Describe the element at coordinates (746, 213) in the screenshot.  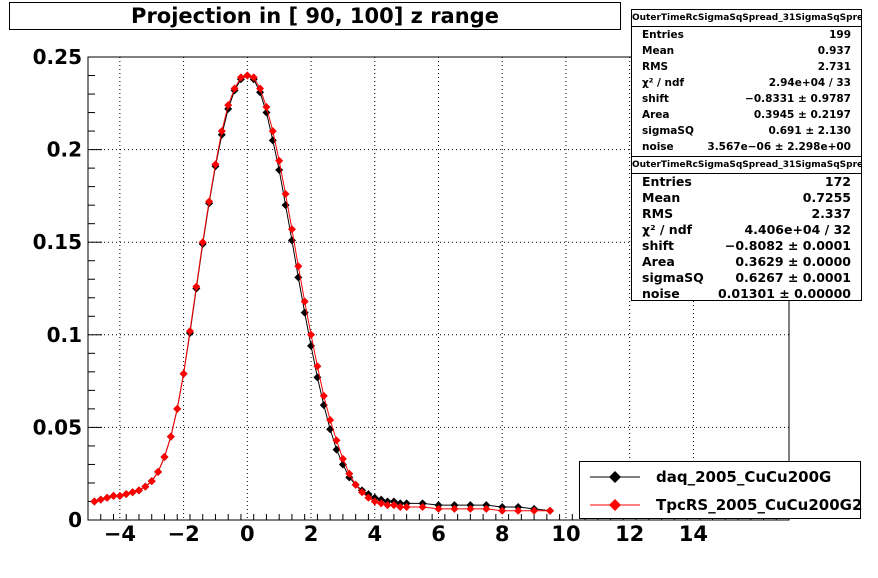
I see `stats-row-rms: RMS 2.337` at that location.